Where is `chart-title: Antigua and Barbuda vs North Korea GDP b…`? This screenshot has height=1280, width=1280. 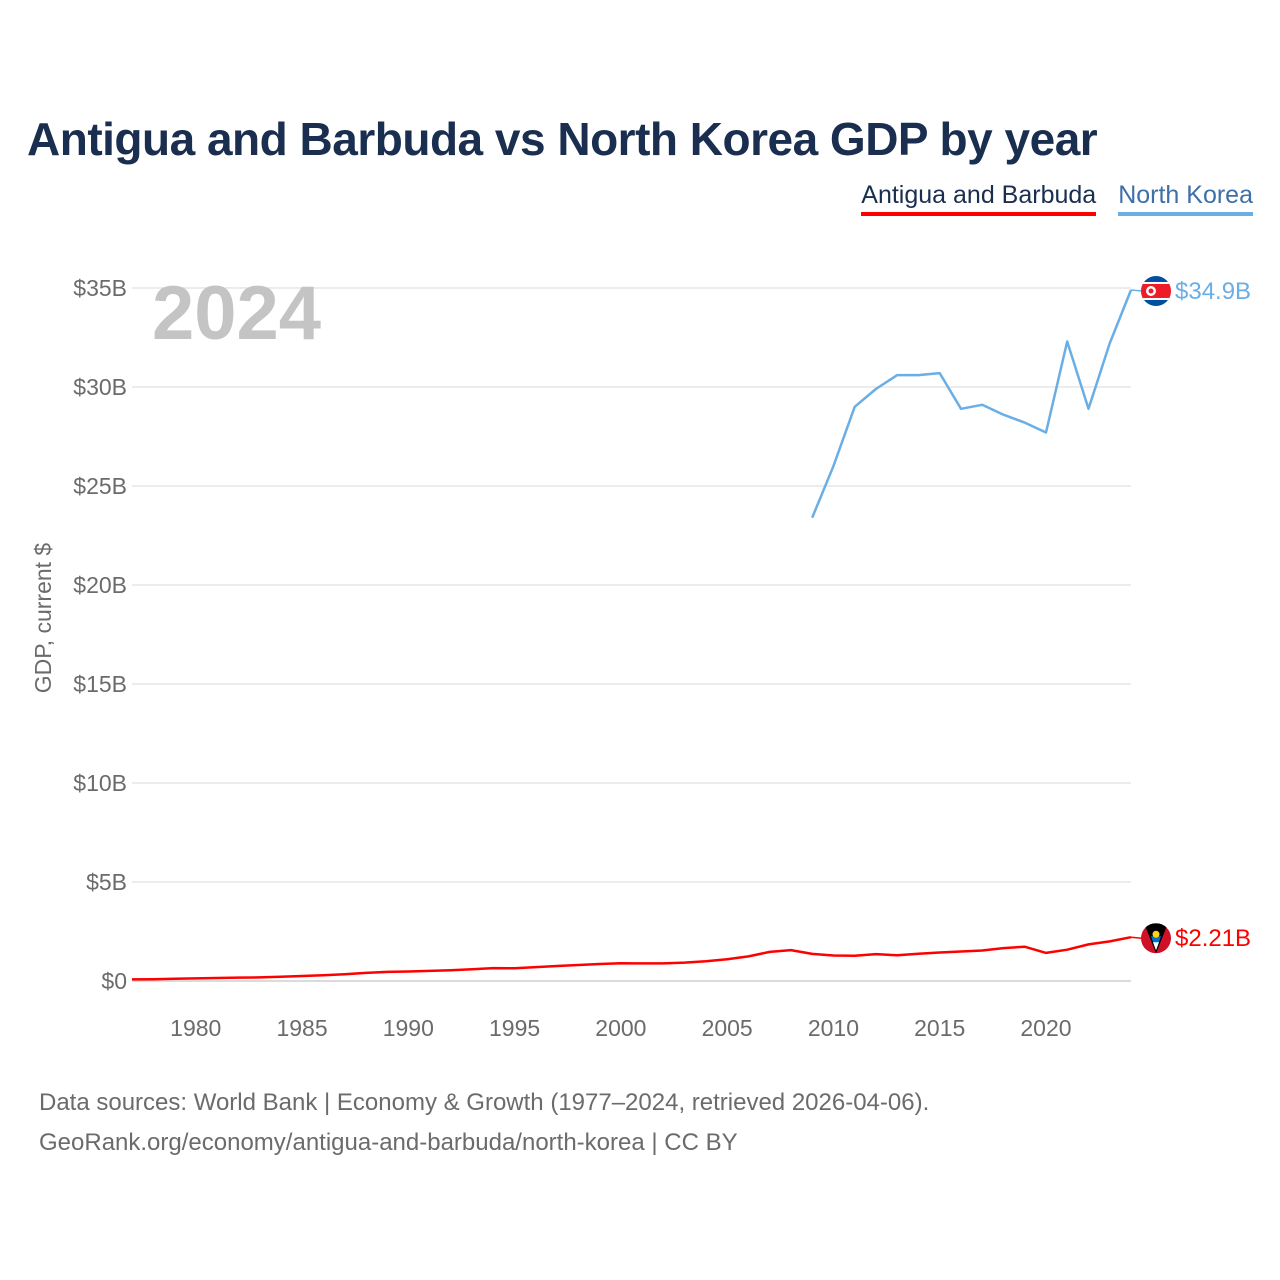 chart-title: Antigua and Barbuda vs North Korea GDP b… is located at coordinates (562, 139).